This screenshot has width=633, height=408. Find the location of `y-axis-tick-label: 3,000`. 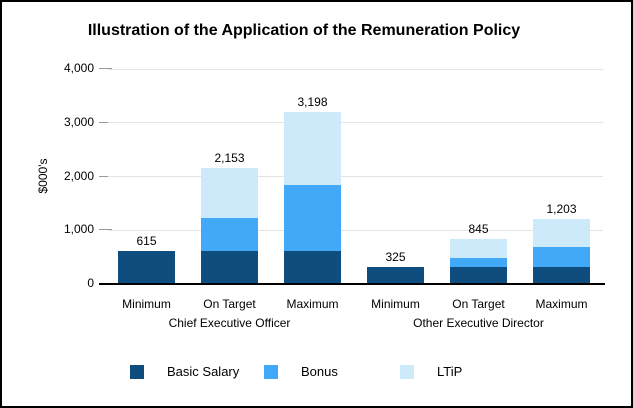

y-axis-tick-label: 3,000 is located at coordinates (78, 121).